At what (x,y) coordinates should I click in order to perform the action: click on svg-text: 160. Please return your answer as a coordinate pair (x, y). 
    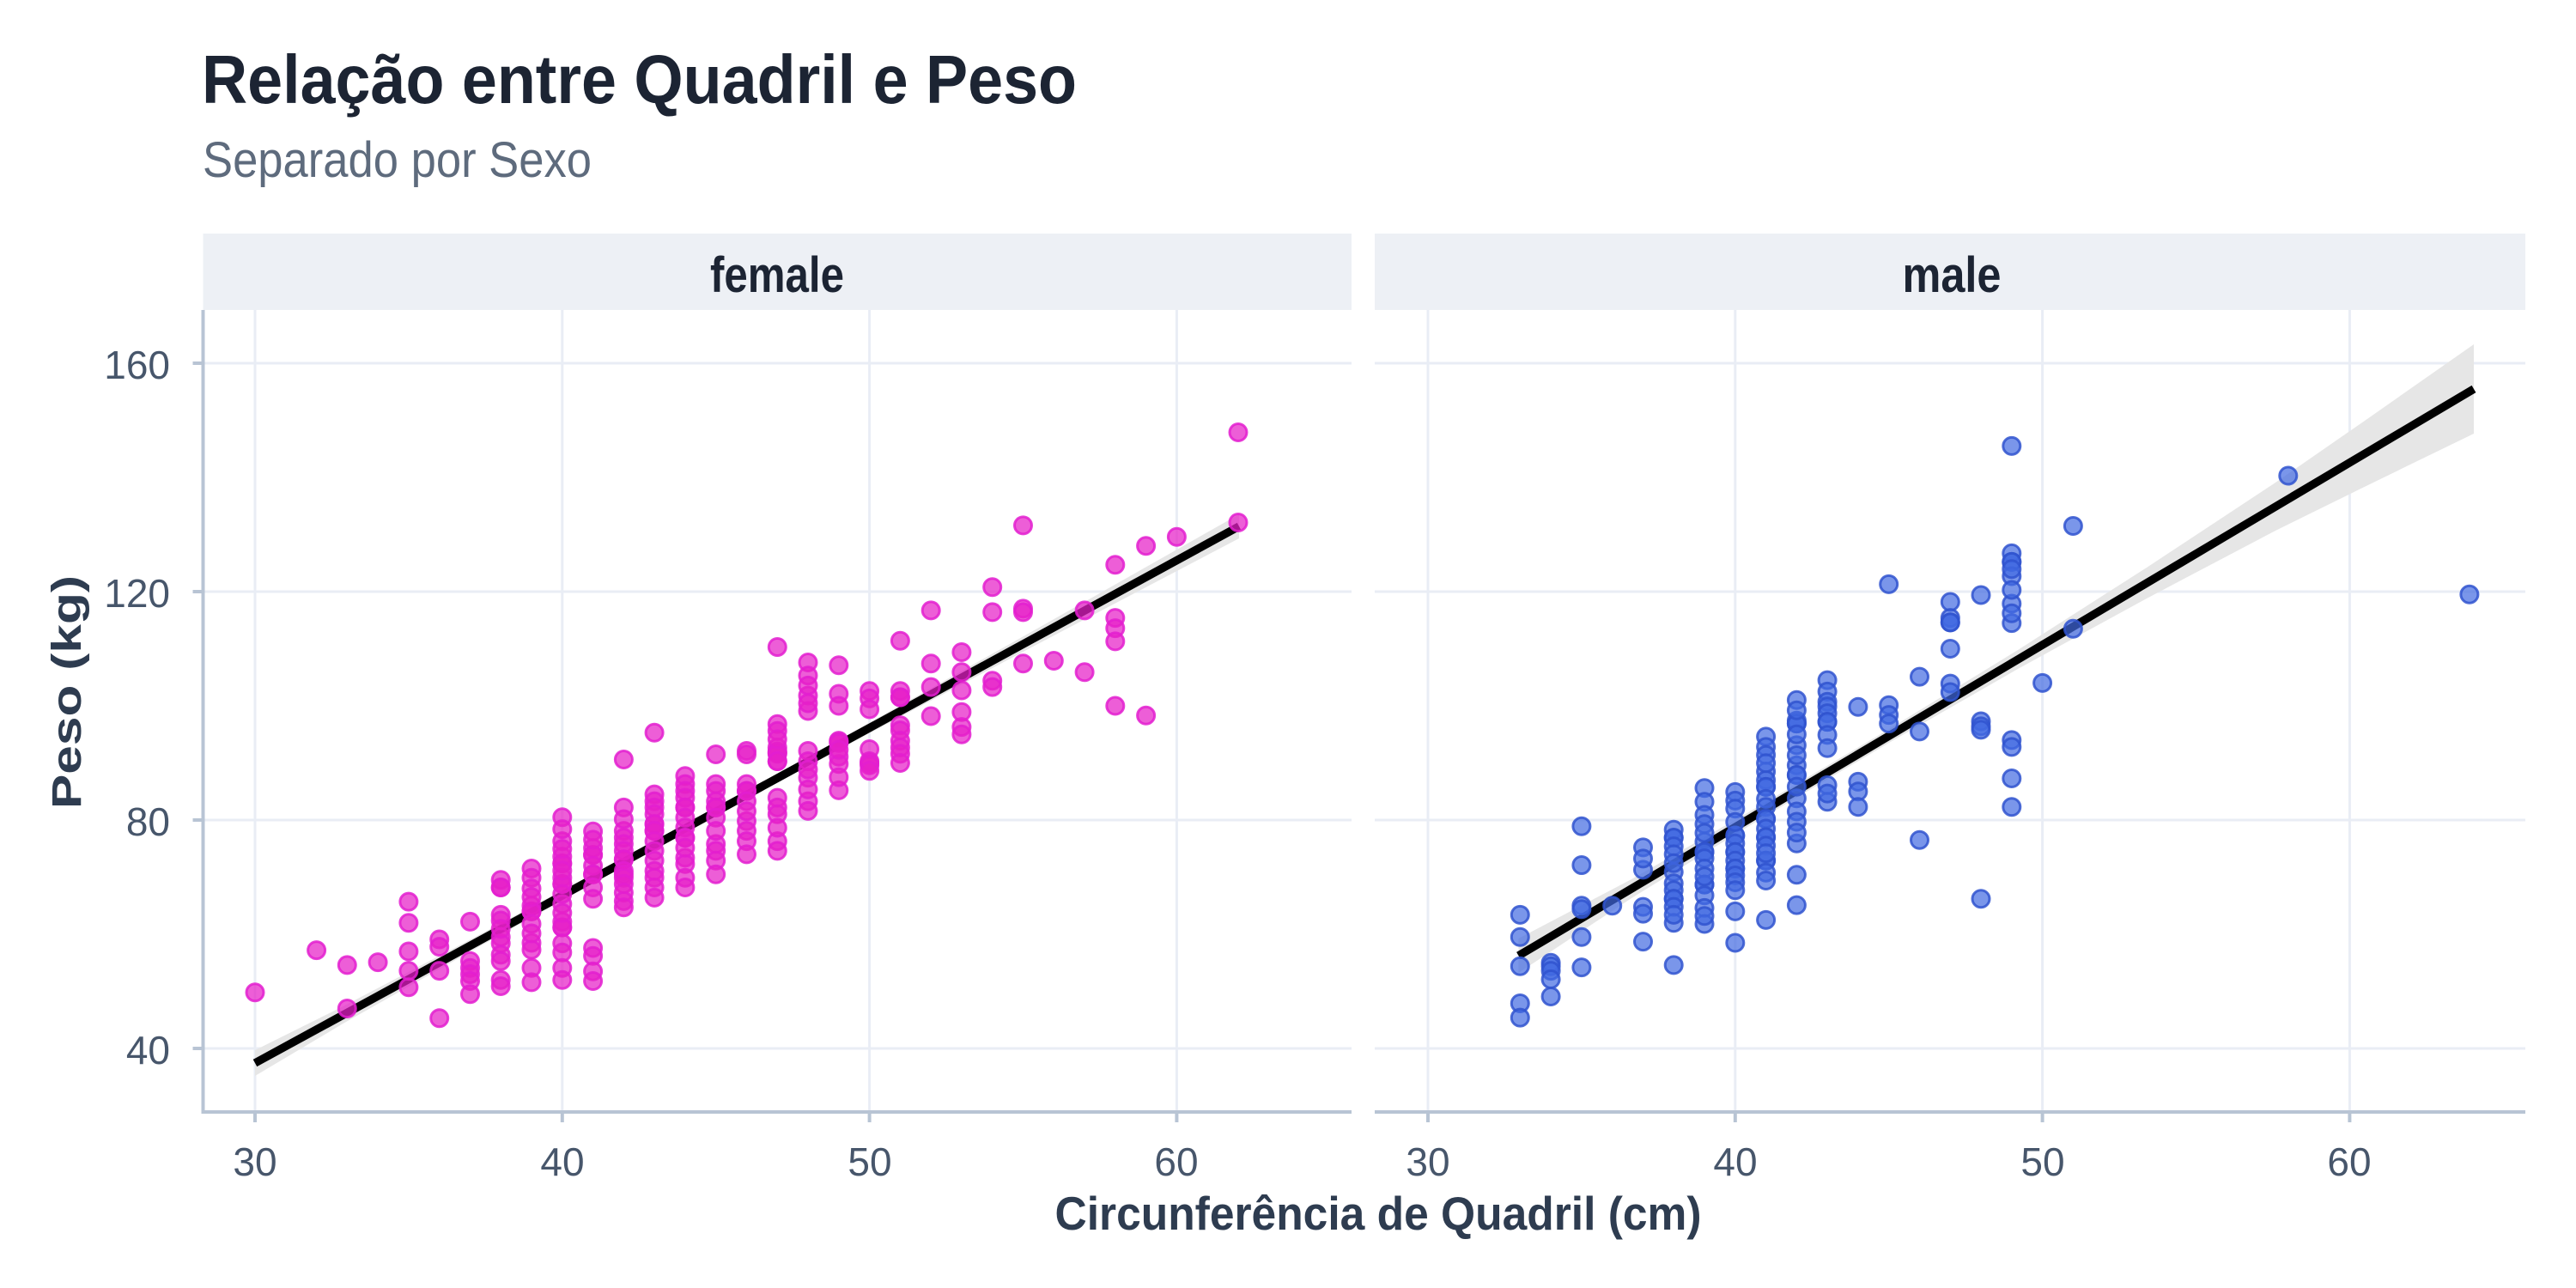
    Looking at the image, I should click on (137, 365).